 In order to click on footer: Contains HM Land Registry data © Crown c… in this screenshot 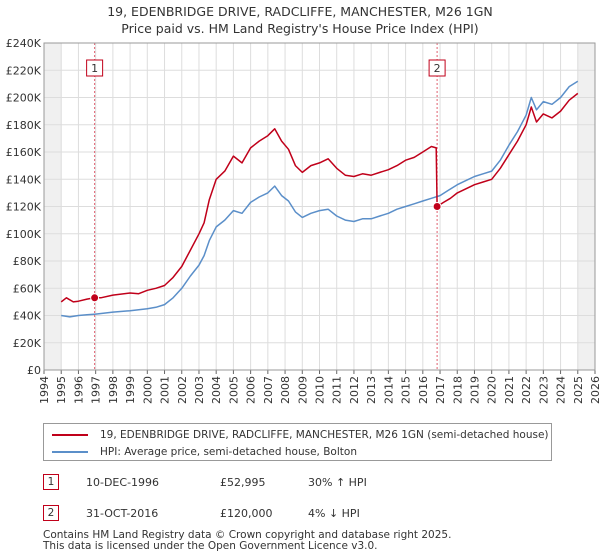, I will do `click(247, 541)`.